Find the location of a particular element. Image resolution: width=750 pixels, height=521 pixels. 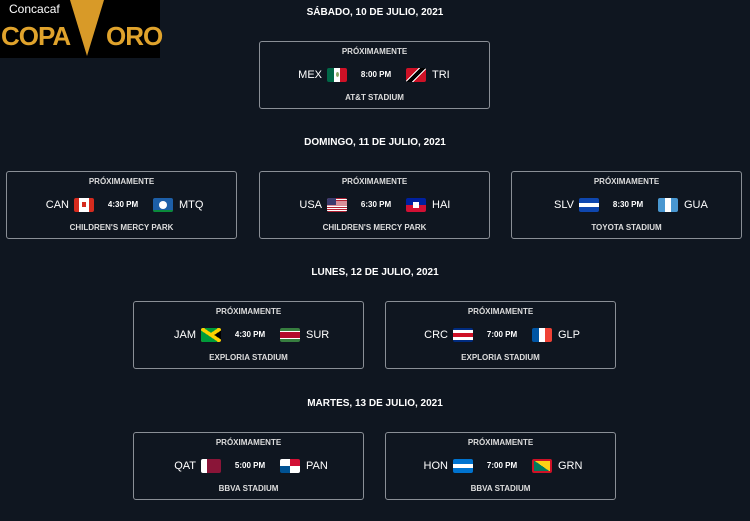

honduras-flag-icon is located at coordinates (463, 466).